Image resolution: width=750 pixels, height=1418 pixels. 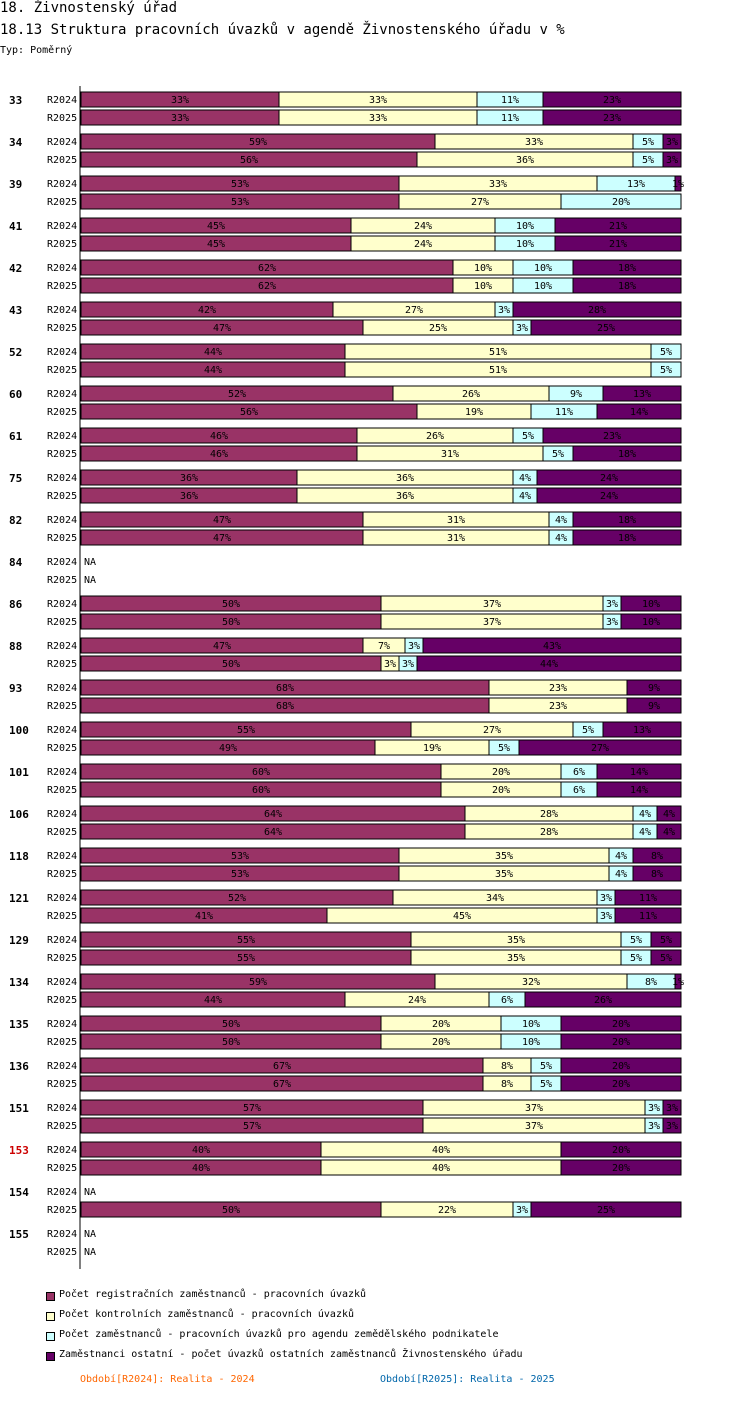 What do you see at coordinates (678, 982) in the screenshot?
I see `data-label: 1%` at bounding box center [678, 982].